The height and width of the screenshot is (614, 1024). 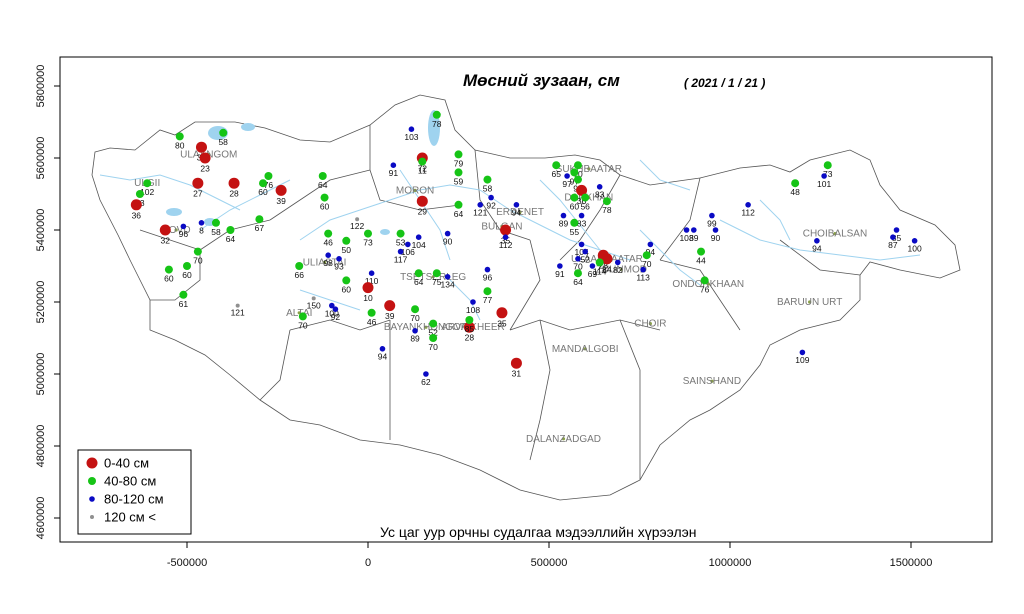 What do you see at coordinates (506, 241) in the screenshot?
I see `station-label: 35` at bounding box center [506, 241].